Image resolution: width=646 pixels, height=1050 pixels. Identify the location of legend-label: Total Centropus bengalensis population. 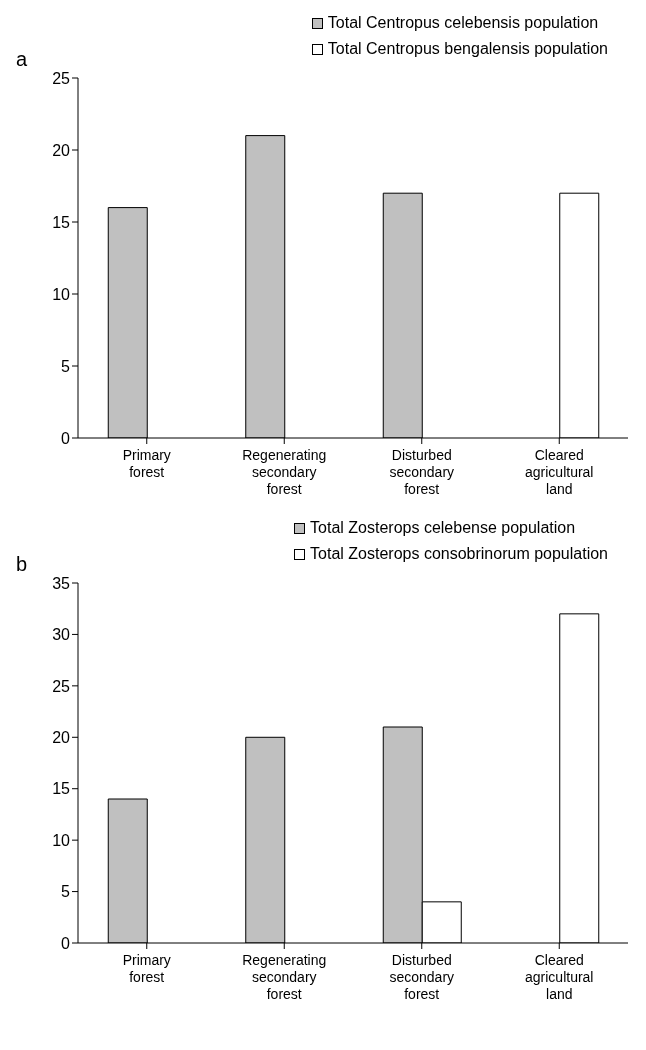
(467, 49).